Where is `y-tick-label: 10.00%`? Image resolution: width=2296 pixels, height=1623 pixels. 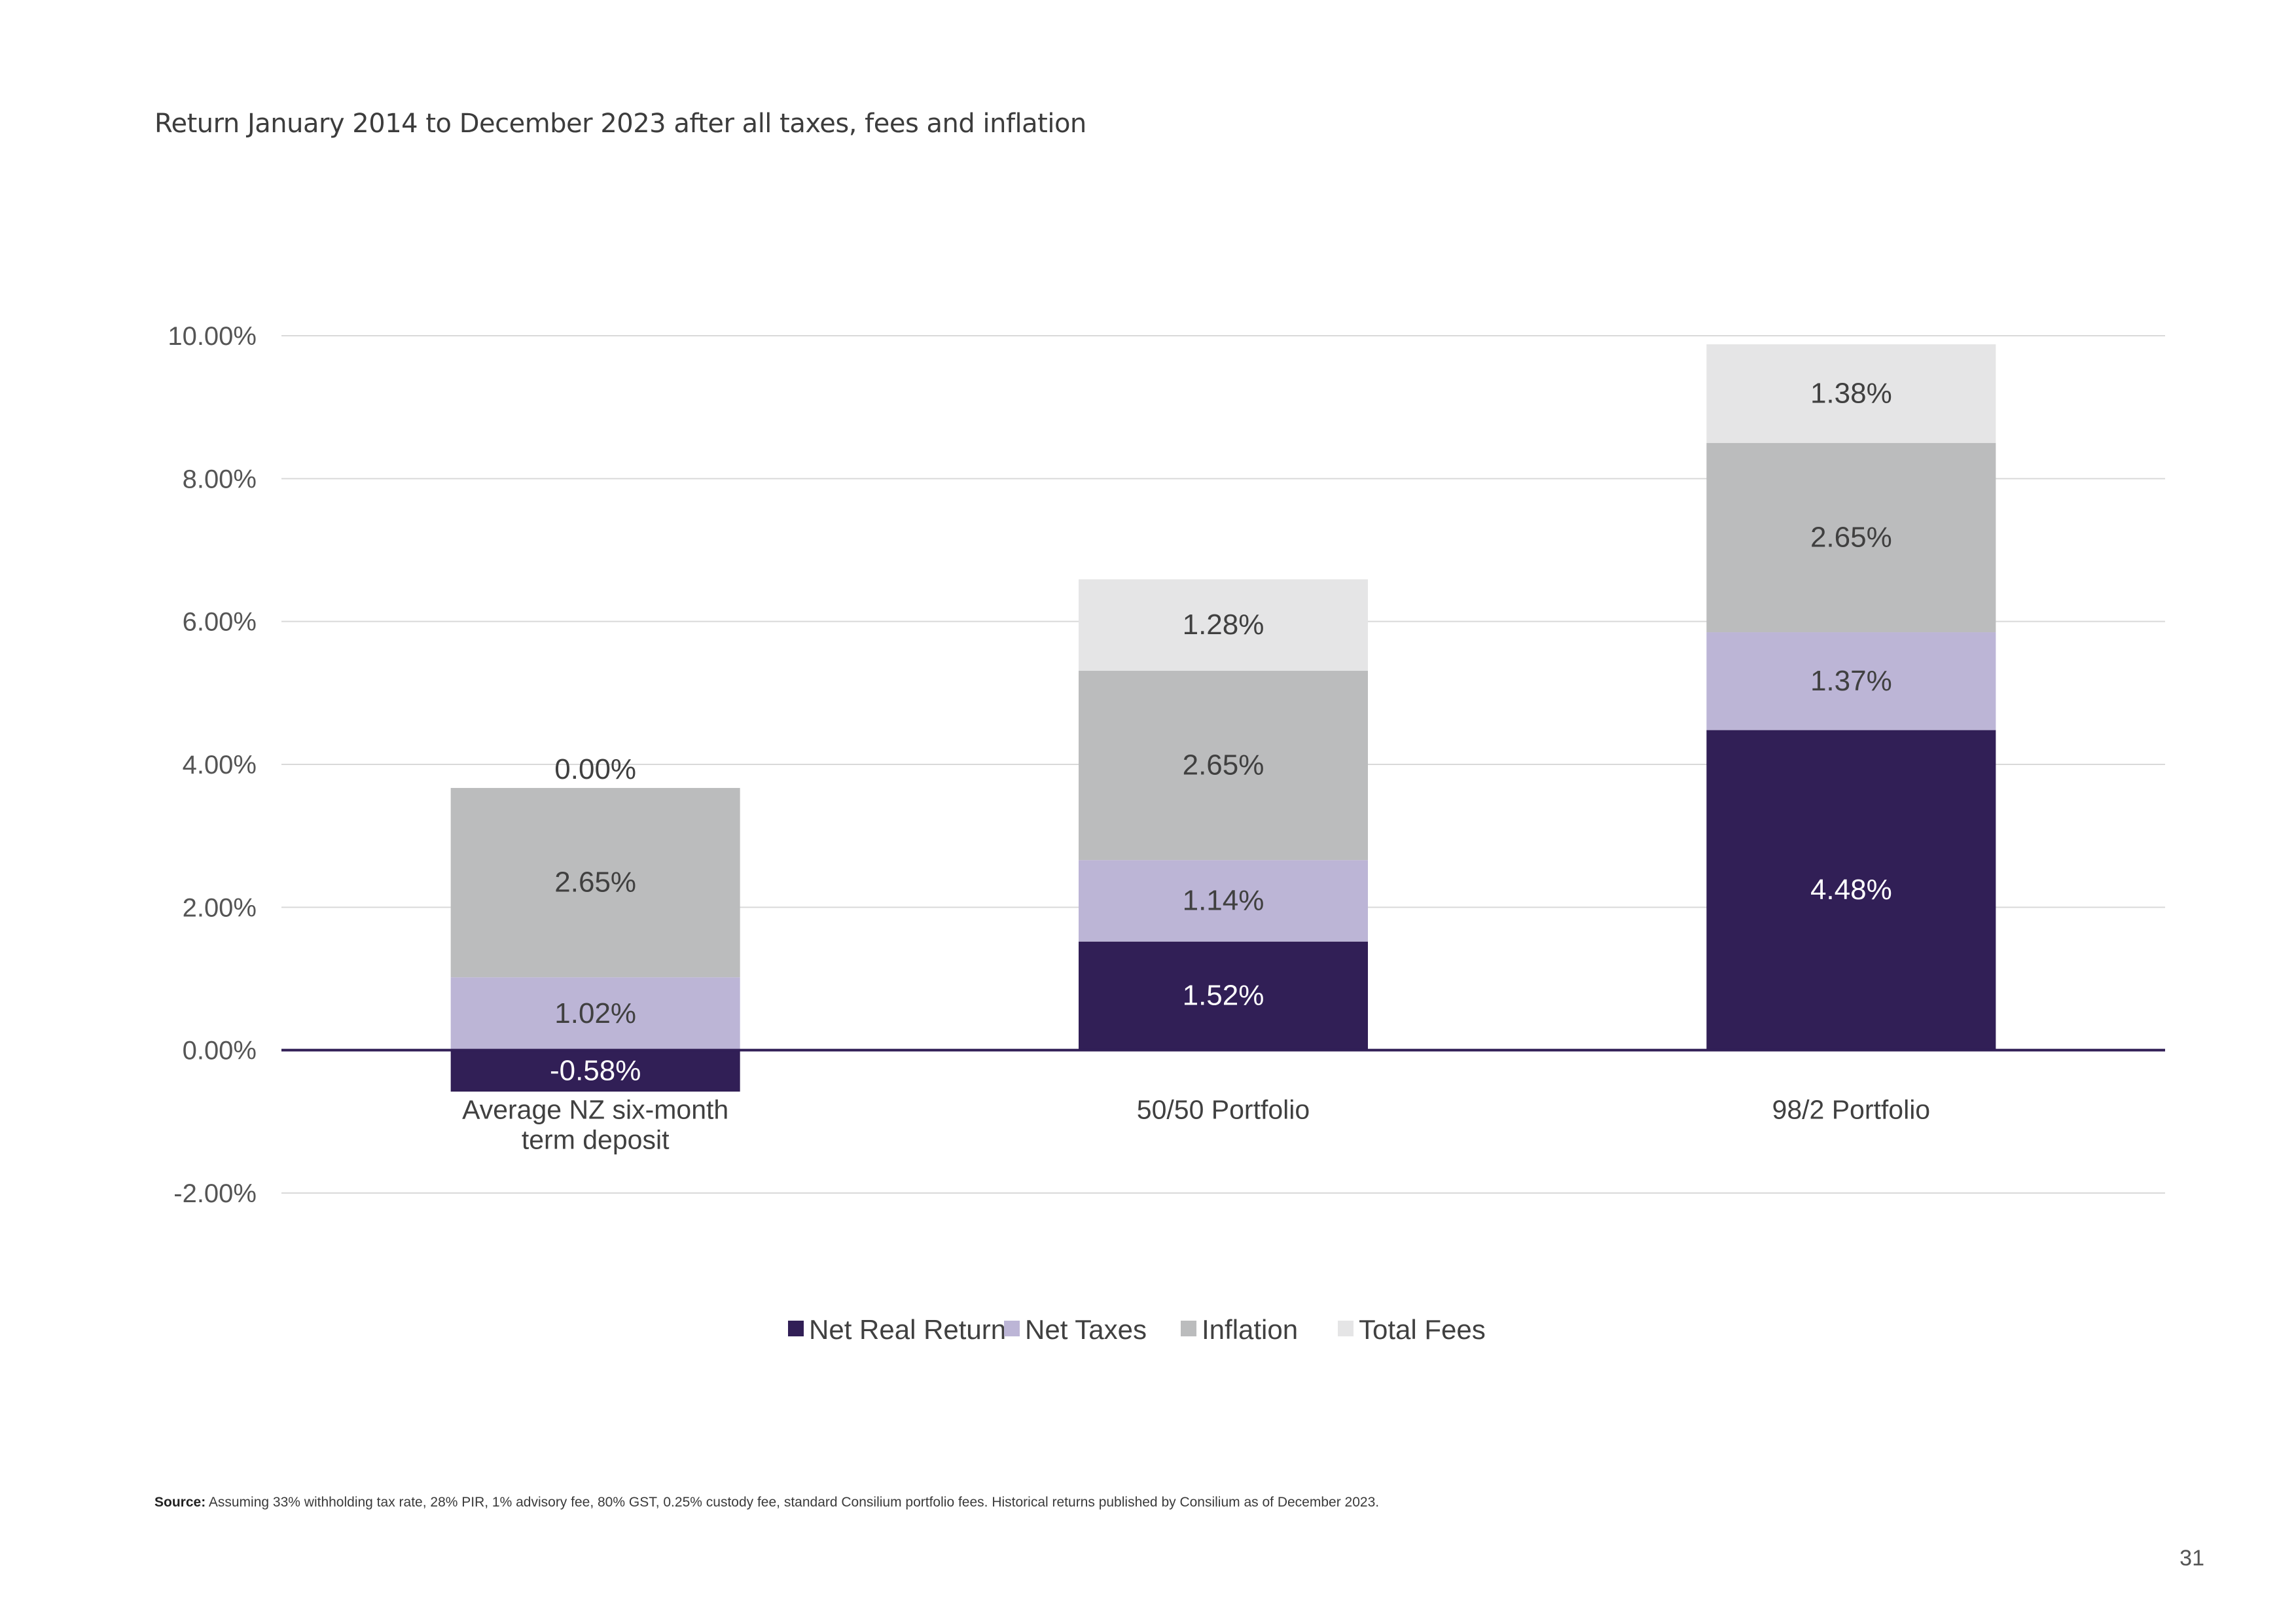
y-tick-label: 10.00% is located at coordinates (212, 336).